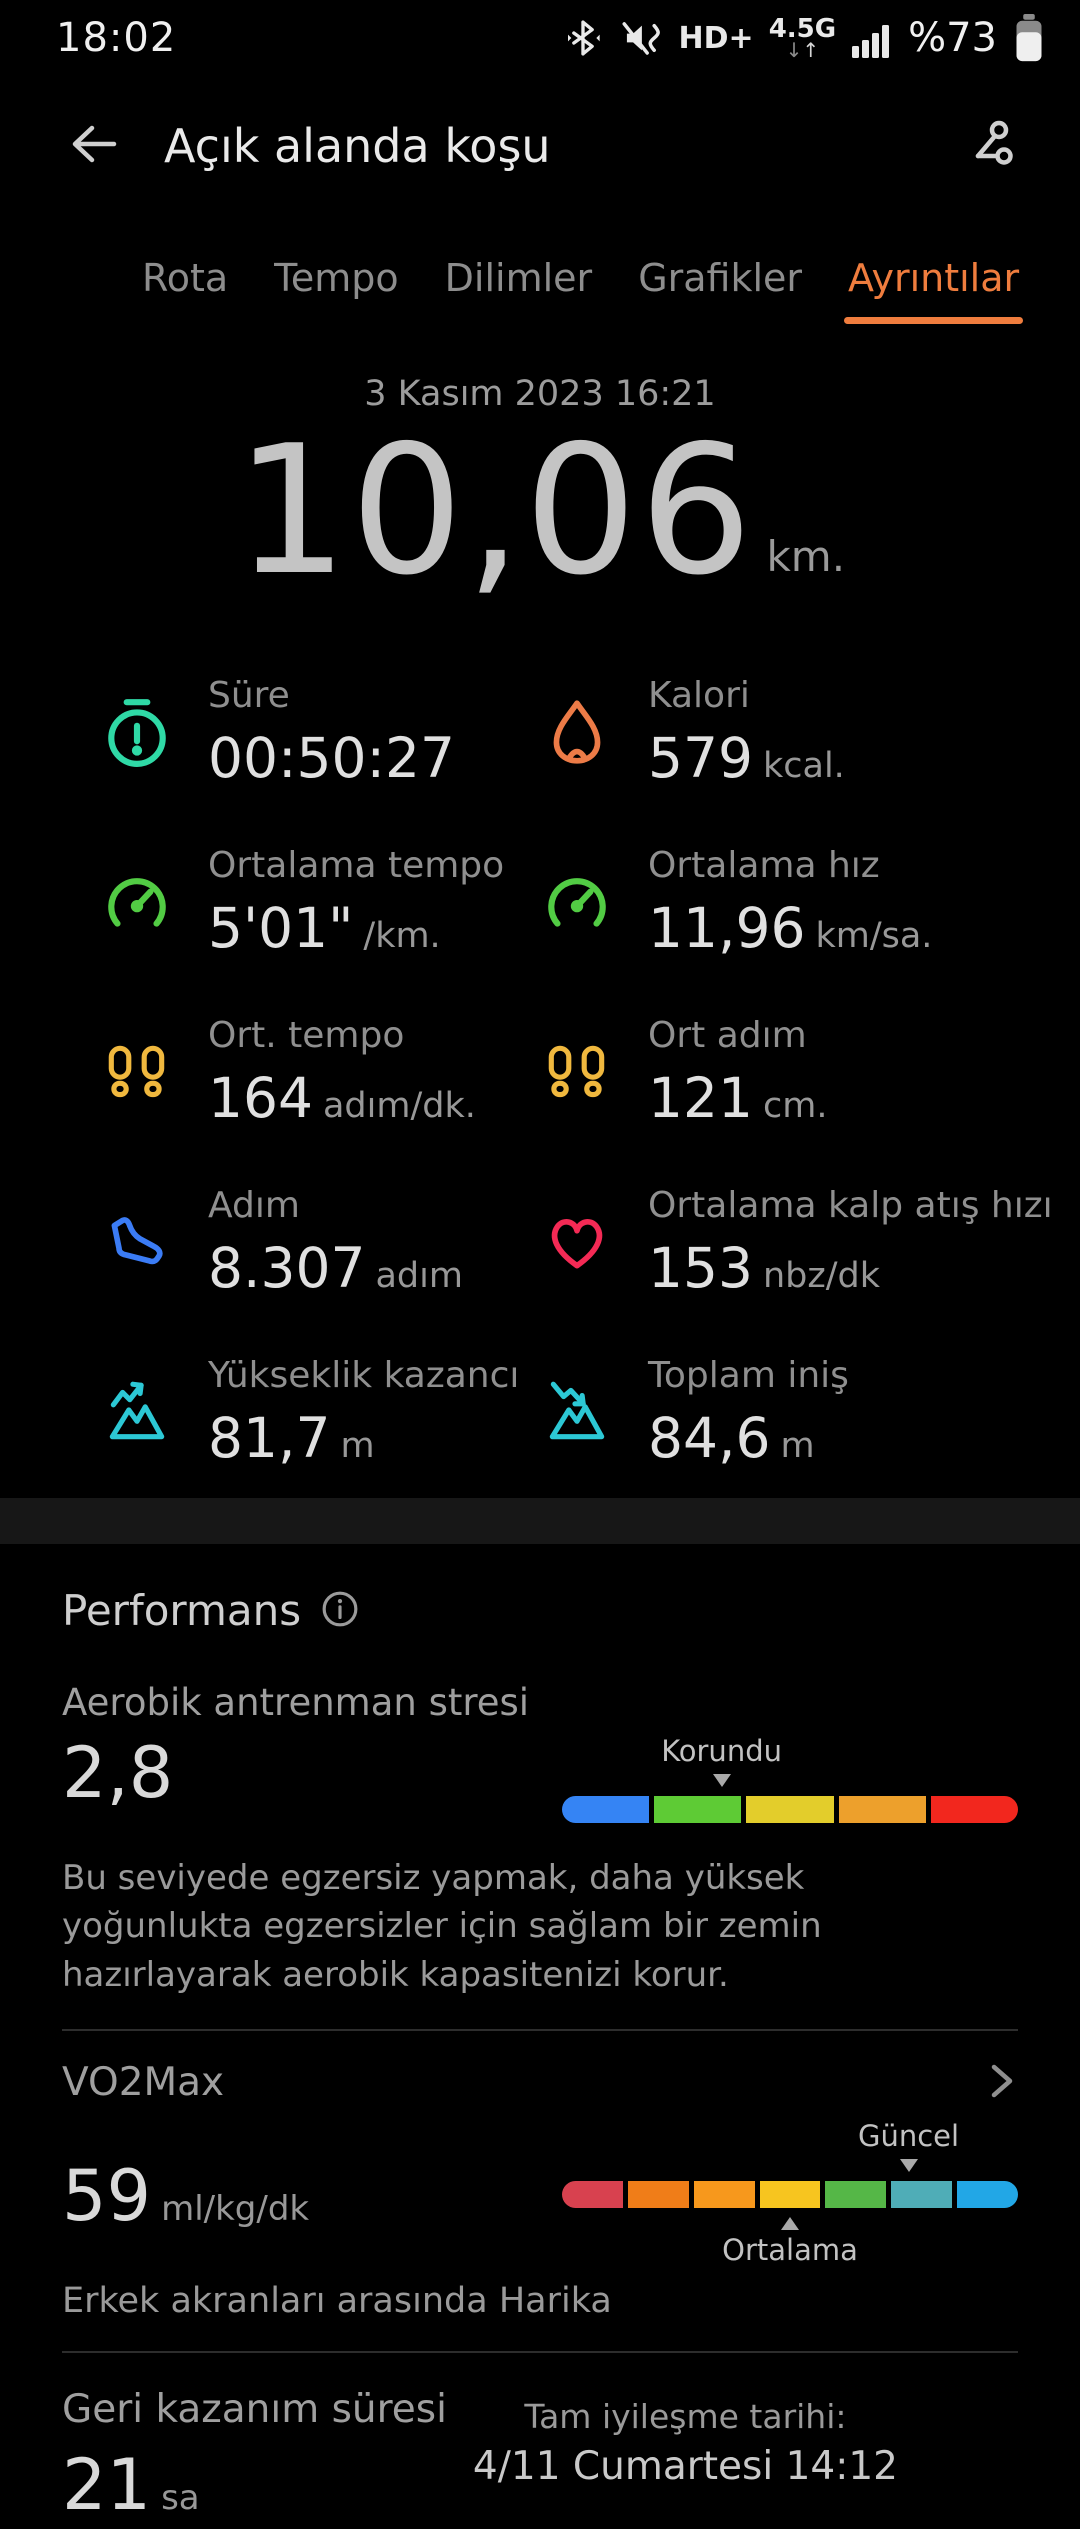  What do you see at coordinates (254, 2409) in the screenshot?
I see `recovery-label: Geri kazanım süresi` at bounding box center [254, 2409].